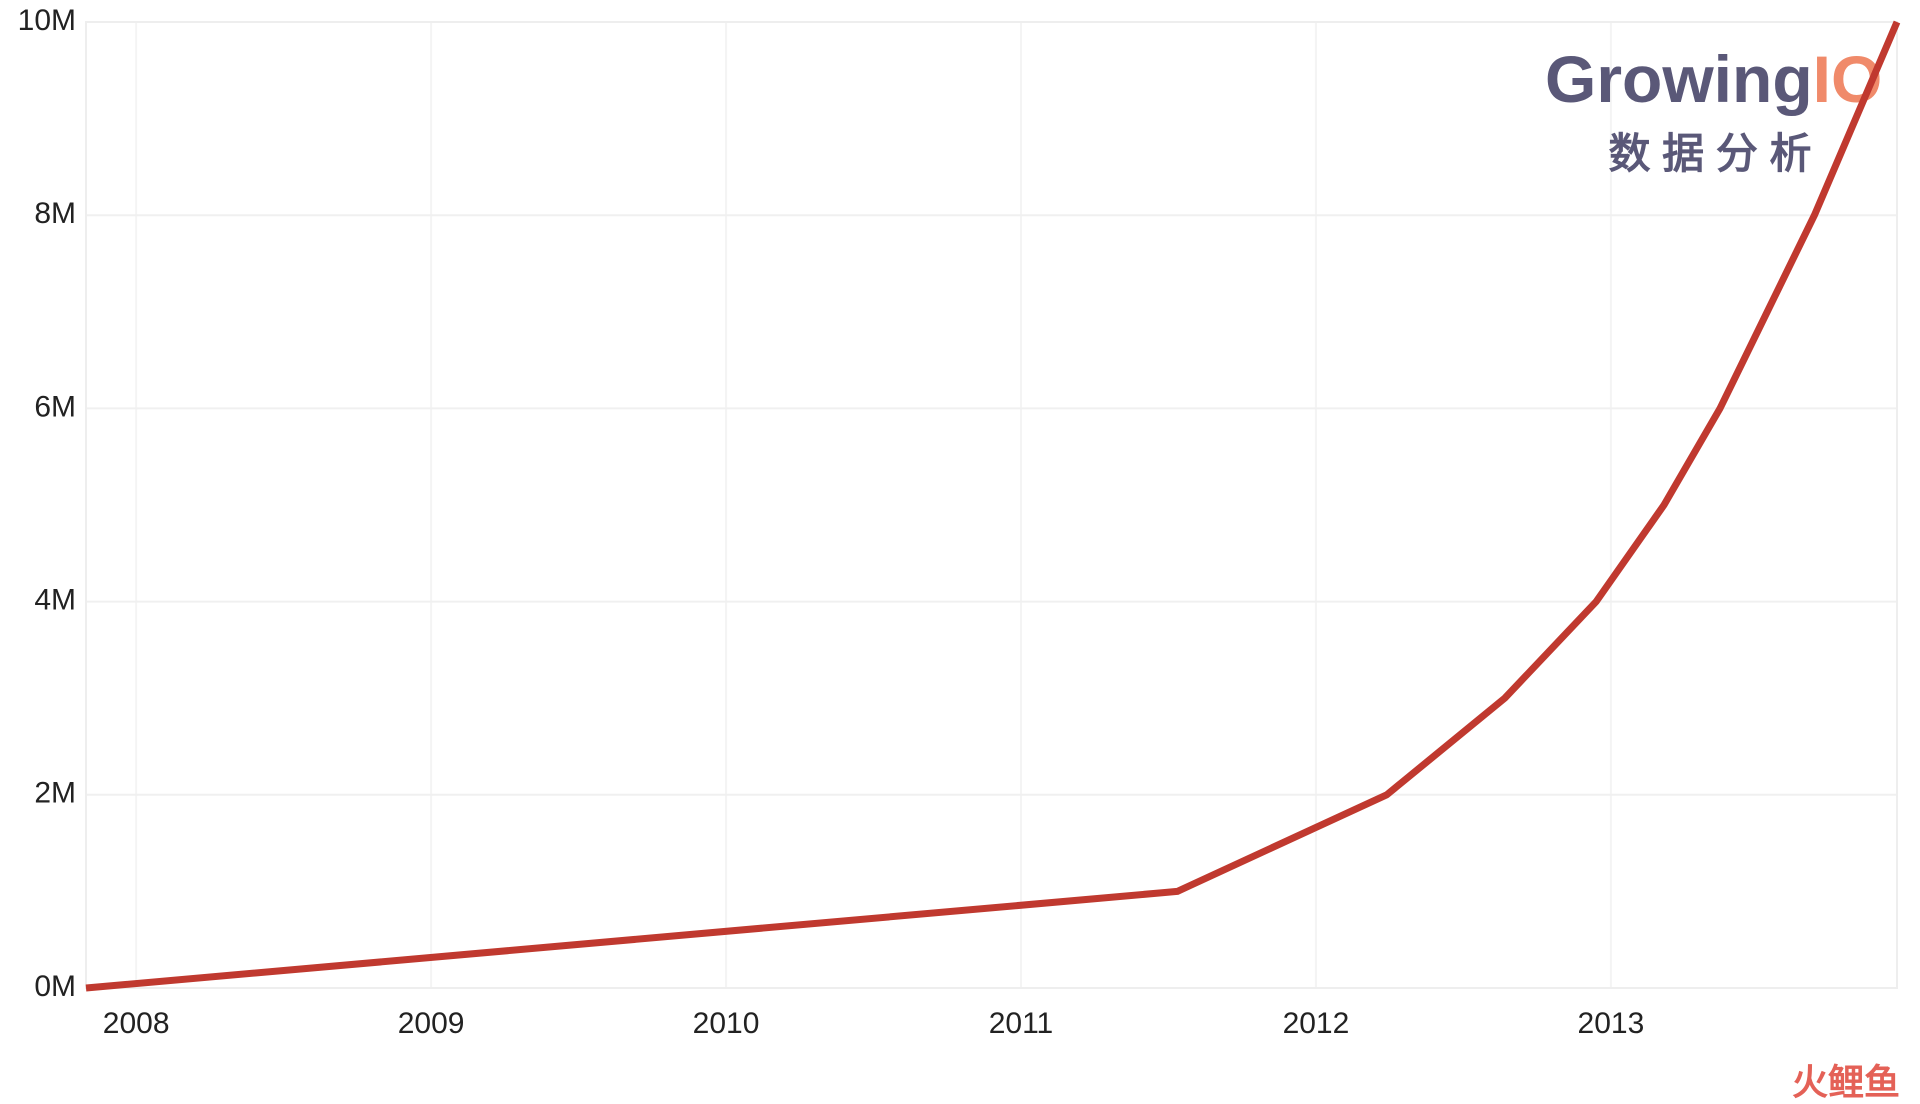 This screenshot has height=1104, width=1920. I want to click on logo-main: Growing, so click(1679, 79).